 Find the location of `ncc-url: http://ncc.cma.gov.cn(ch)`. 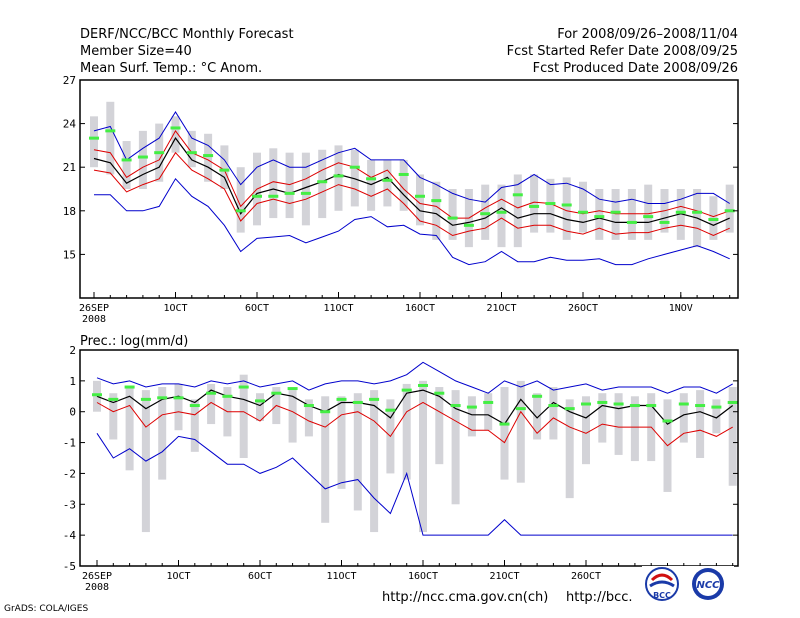

ncc-url: http://ncc.cma.gov.cn(ch) is located at coordinates (465, 597).